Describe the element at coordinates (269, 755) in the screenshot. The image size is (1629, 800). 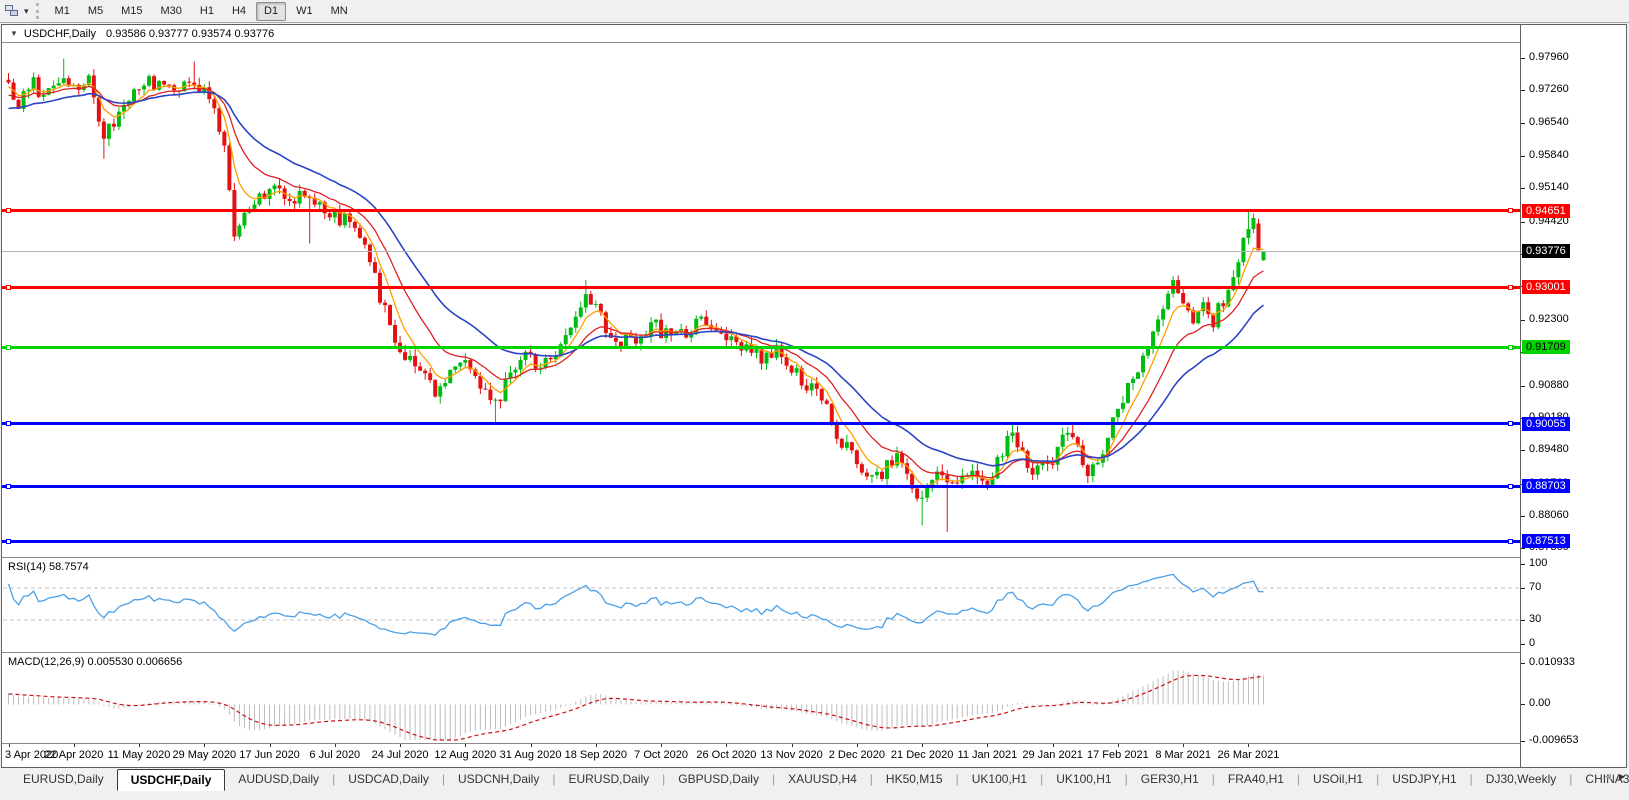
I see `date-tick-label: 17 Jun 2020` at that location.